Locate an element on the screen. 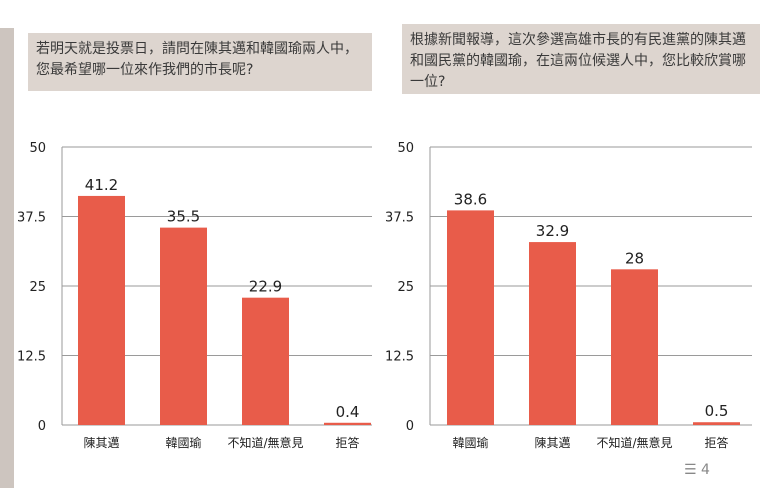 This screenshot has width=768, height=488. question-1-box: 若明天就是投票日，請問在陳其邁和韓國瑜兩人中，您最希望哪一位來作我們的市長呢? is located at coordinates (200, 62).